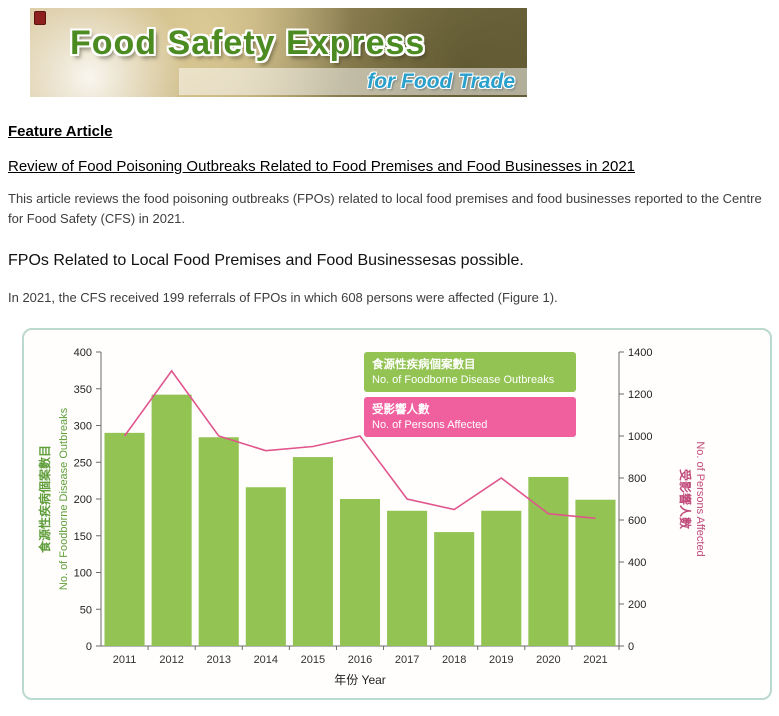  I want to click on left-axis-tick-label: 50, so click(86, 610).